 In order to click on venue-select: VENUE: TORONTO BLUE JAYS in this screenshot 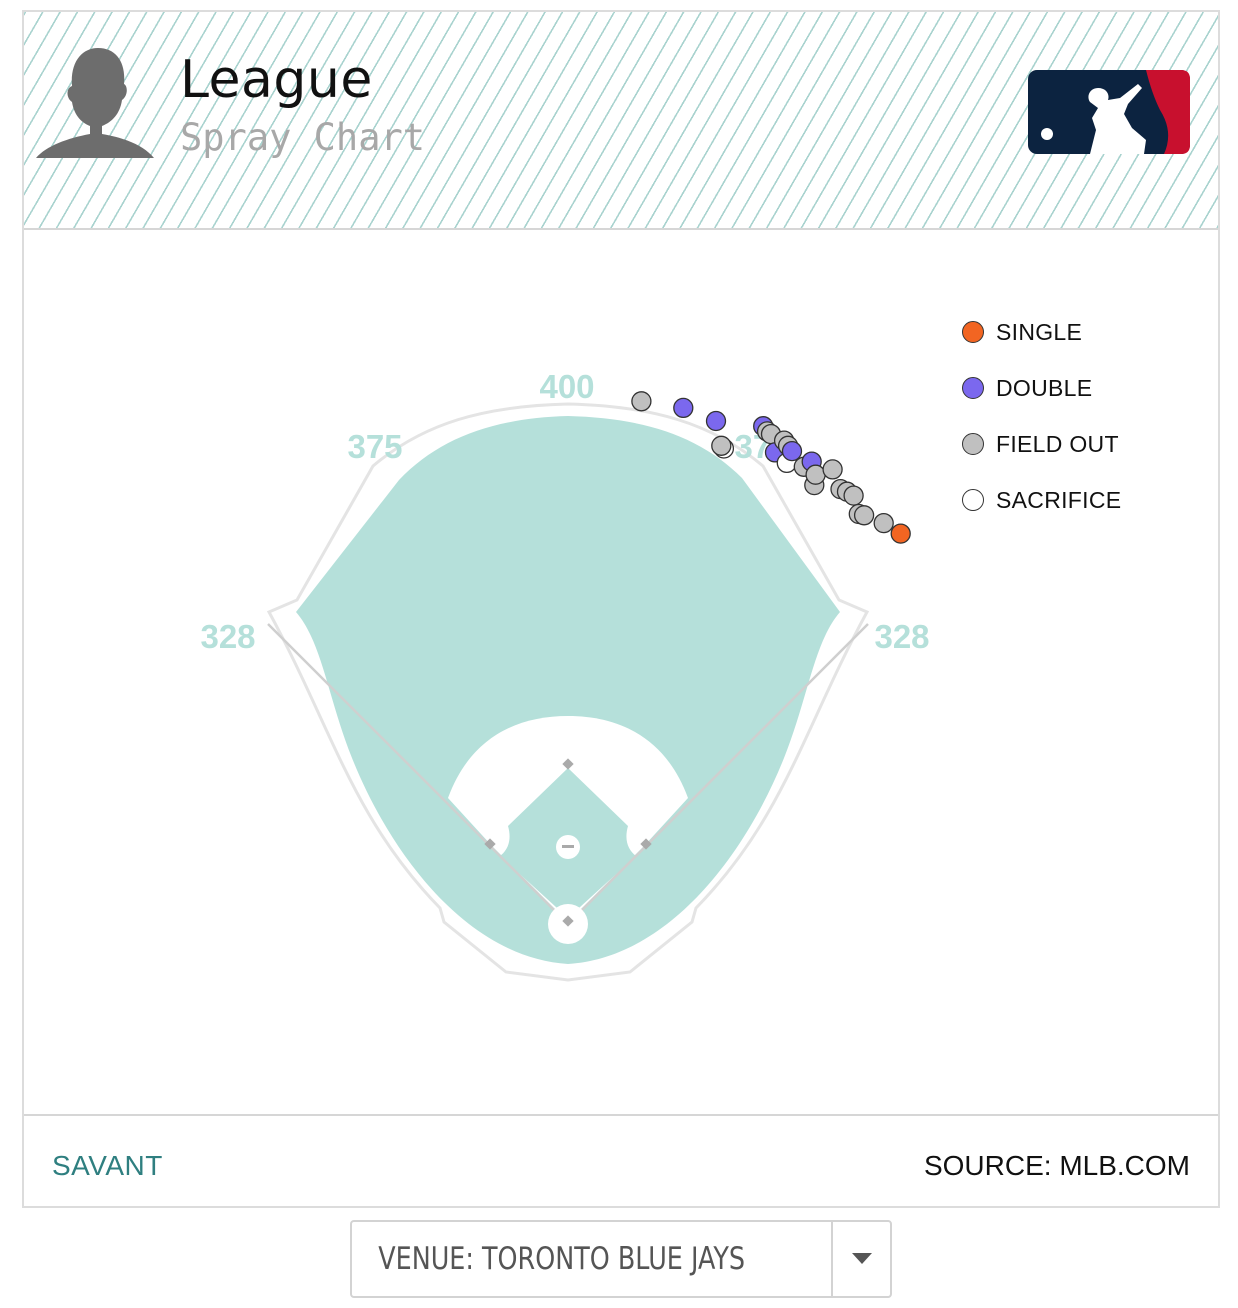, I will do `click(621, 1259)`.